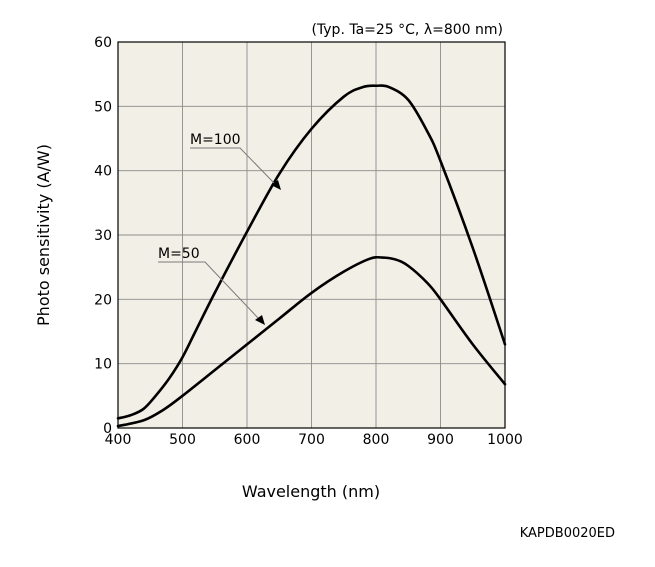  What do you see at coordinates (43, 235) in the screenshot?
I see `y-axis-title: Photo sensitivity (A/W)` at bounding box center [43, 235].